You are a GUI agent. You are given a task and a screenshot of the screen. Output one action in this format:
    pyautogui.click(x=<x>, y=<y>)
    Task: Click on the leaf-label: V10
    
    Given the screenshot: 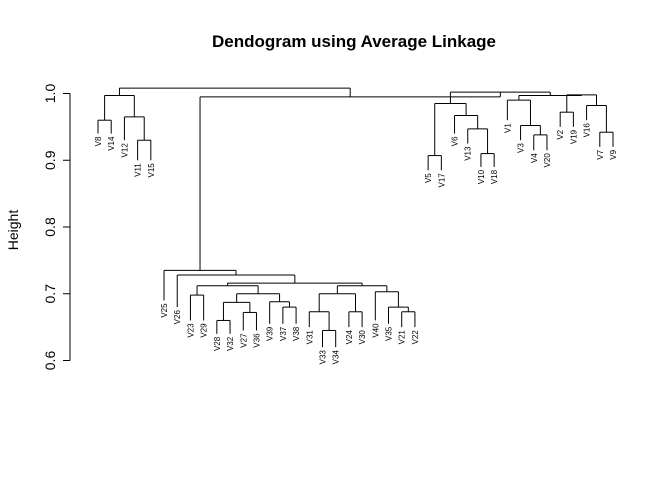 What is the action you would take?
    pyautogui.click(x=481, y=176)
    